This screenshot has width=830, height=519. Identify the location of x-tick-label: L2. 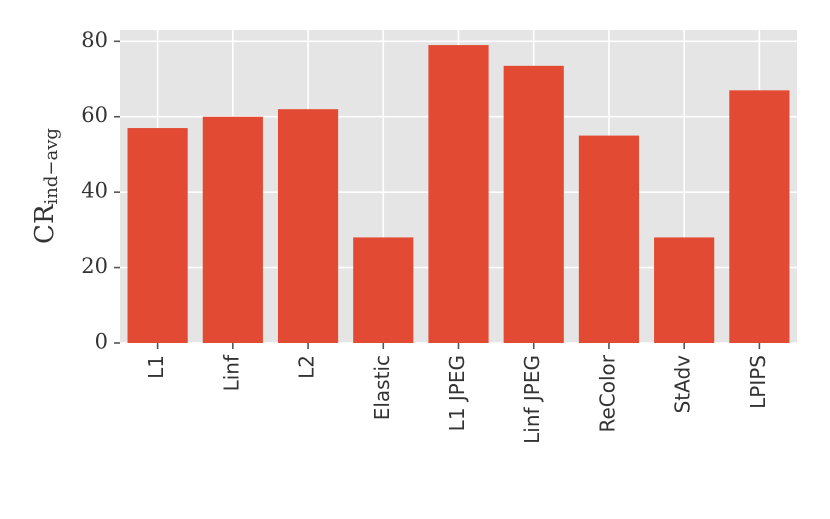
(307, 367).